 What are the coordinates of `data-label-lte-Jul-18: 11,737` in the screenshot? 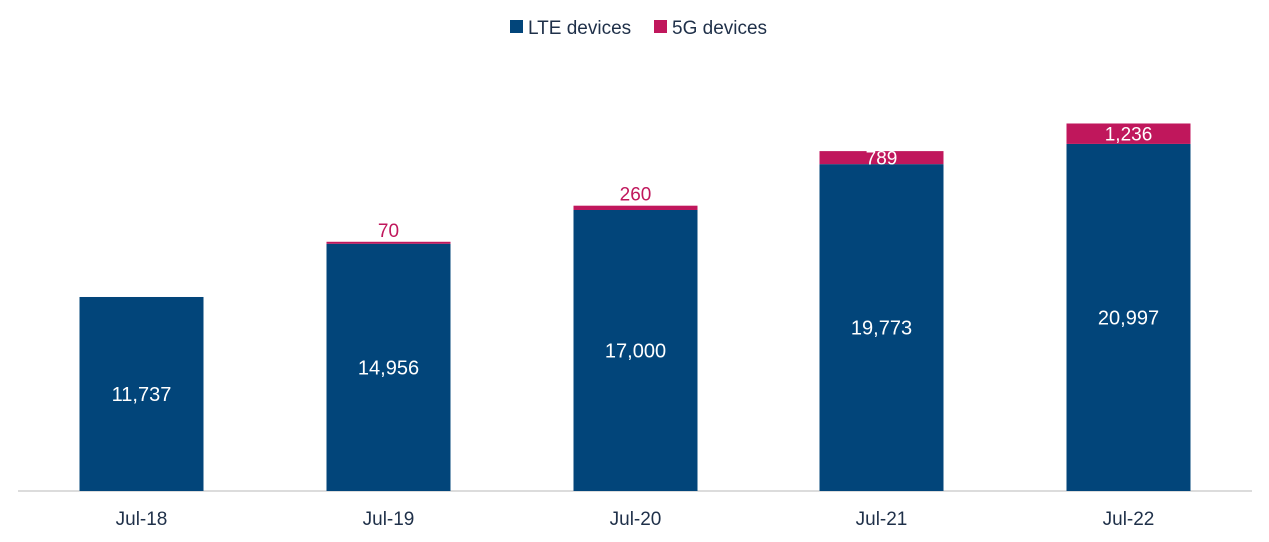 It's located at (142, 395).